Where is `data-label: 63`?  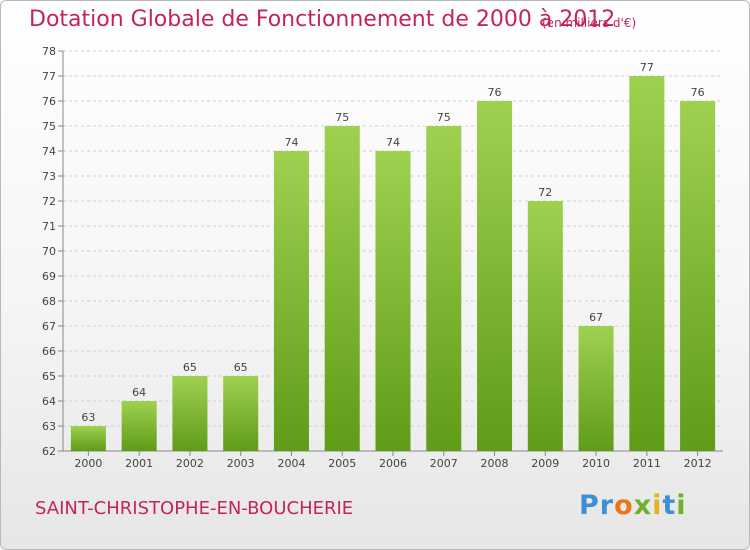
data-label: 63 is located at coordinates (88, 417).